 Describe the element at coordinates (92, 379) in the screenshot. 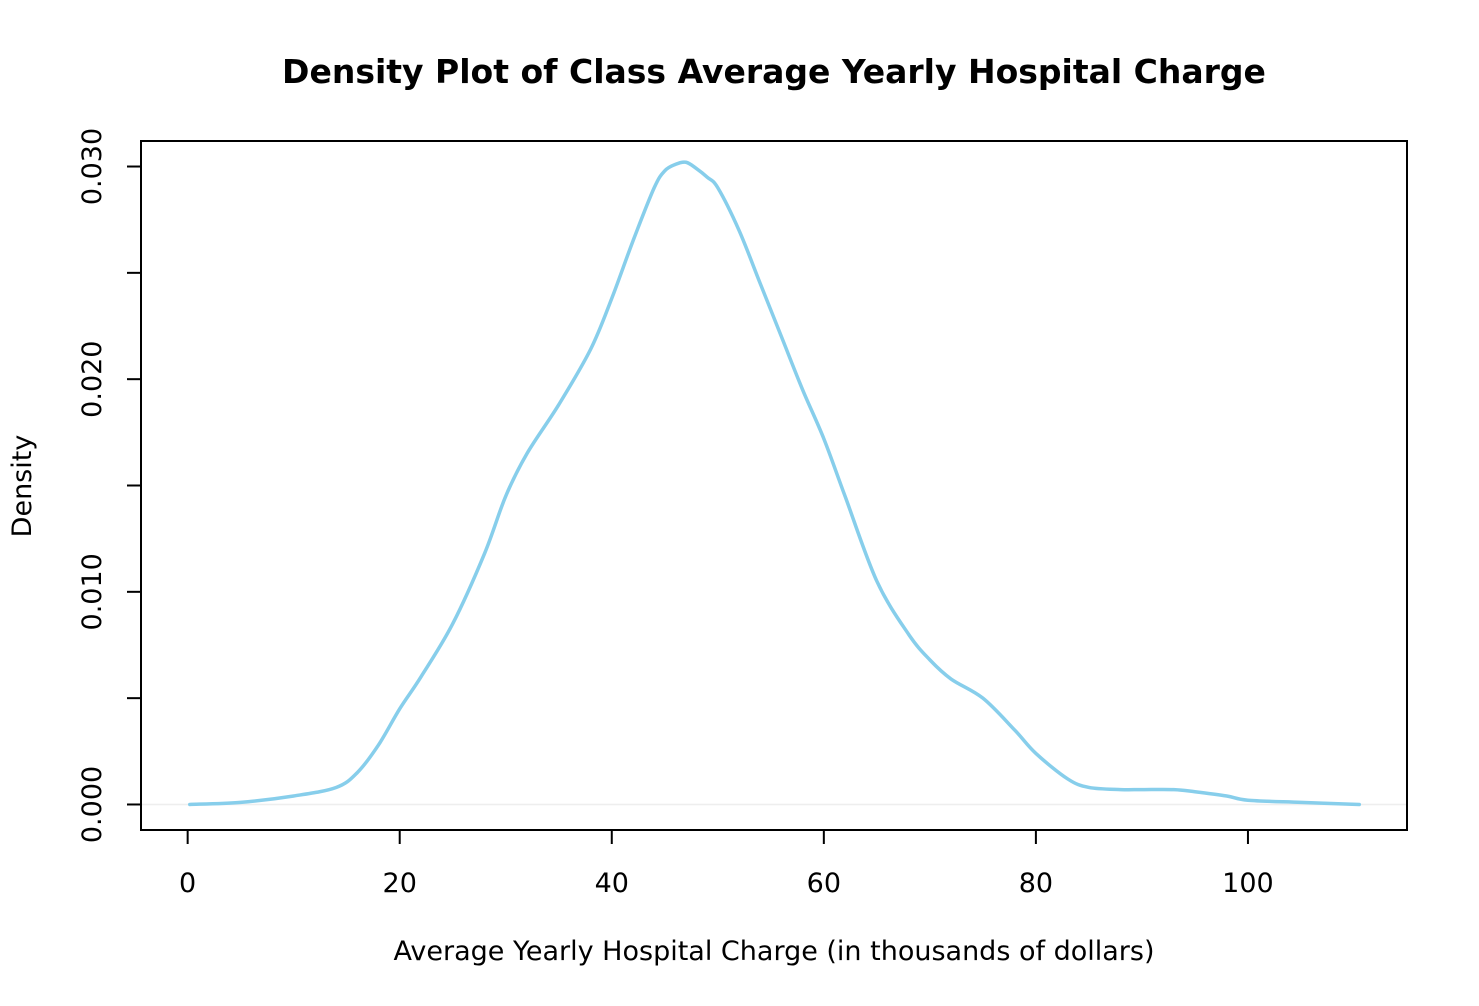

I see `y-tick-label: 0.020` at that location.